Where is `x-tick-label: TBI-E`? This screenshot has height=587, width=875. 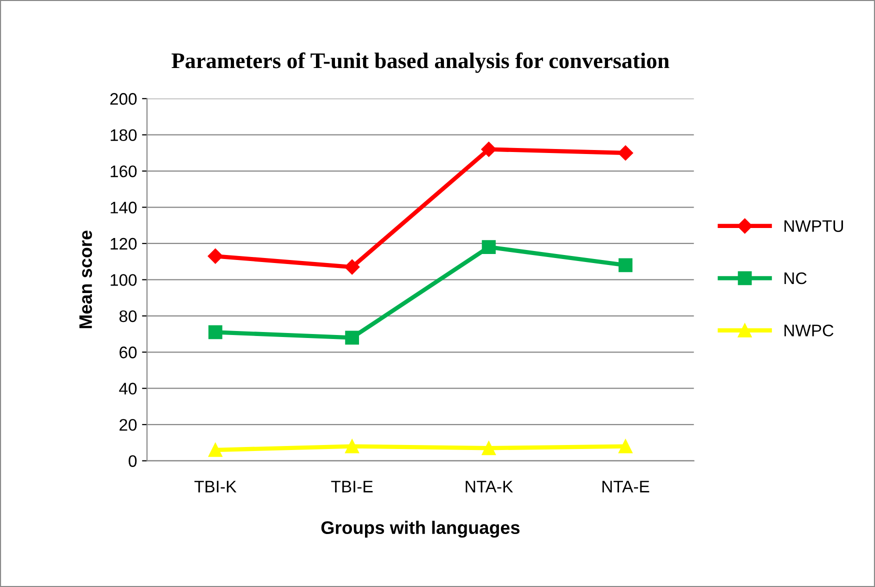
x-tick-label: TBI-E is located at coordinates (352, 486).